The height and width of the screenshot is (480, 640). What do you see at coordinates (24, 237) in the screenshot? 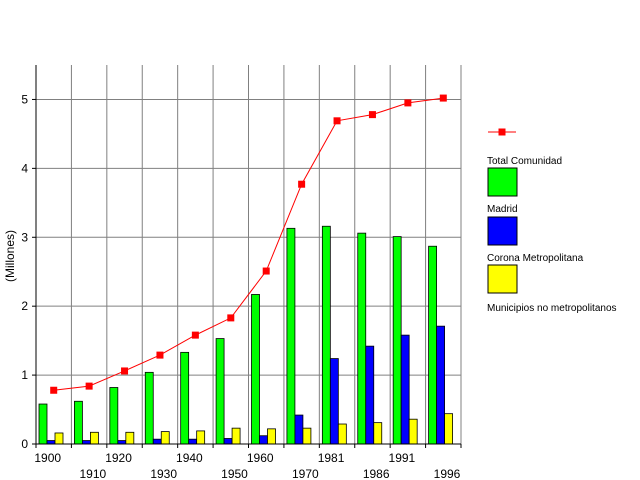
I see `y-tick-label: 3` at bounding box center [24, 237].